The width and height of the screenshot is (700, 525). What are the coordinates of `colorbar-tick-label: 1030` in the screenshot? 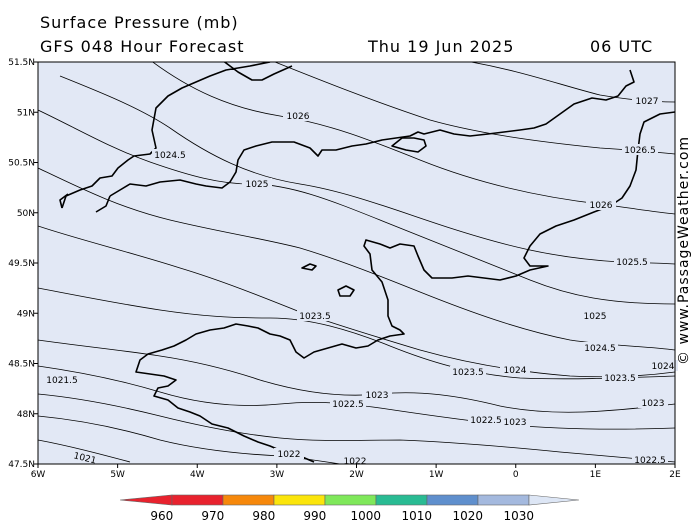 It's located at (519, 516).